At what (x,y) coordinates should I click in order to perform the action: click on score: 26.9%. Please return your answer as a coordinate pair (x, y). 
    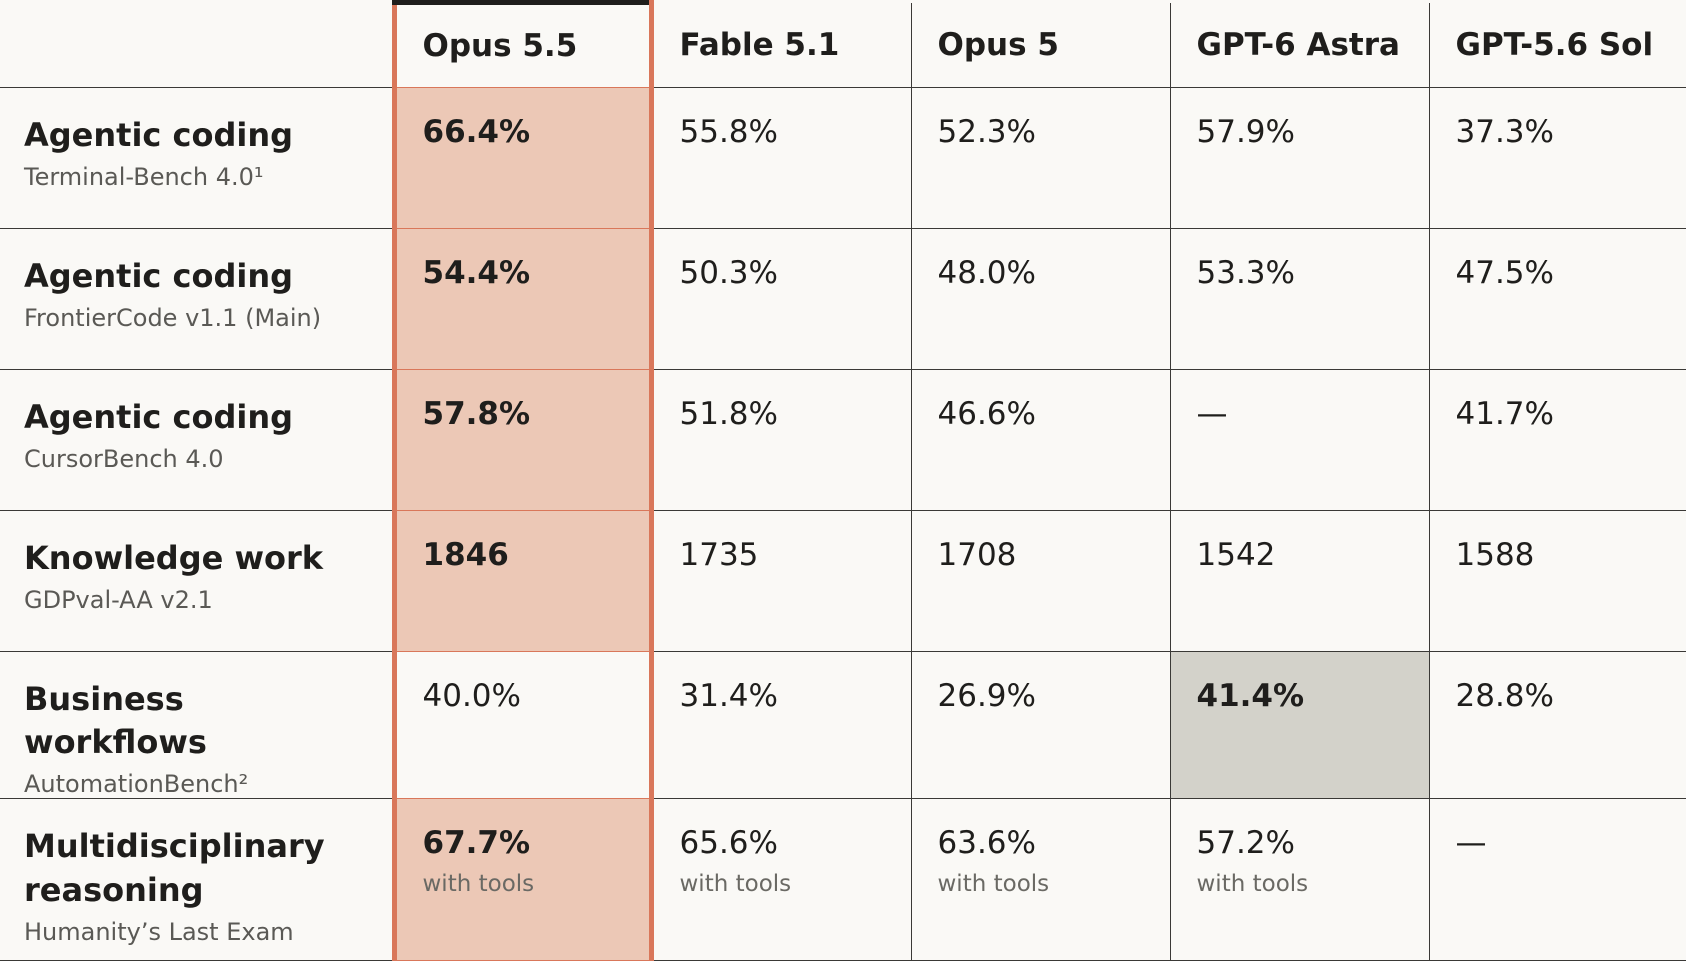
    Looking at the image, I should click on (1054, 696).